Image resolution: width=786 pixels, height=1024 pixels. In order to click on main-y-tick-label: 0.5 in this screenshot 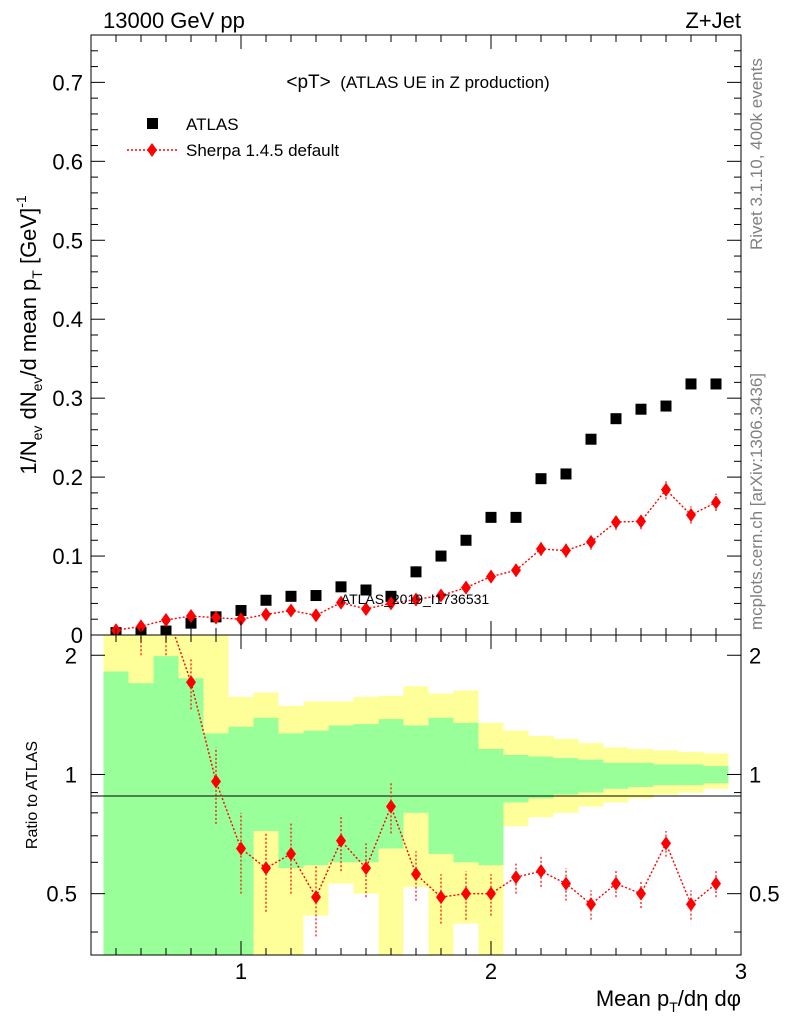, I will do `click(67, 240)`.